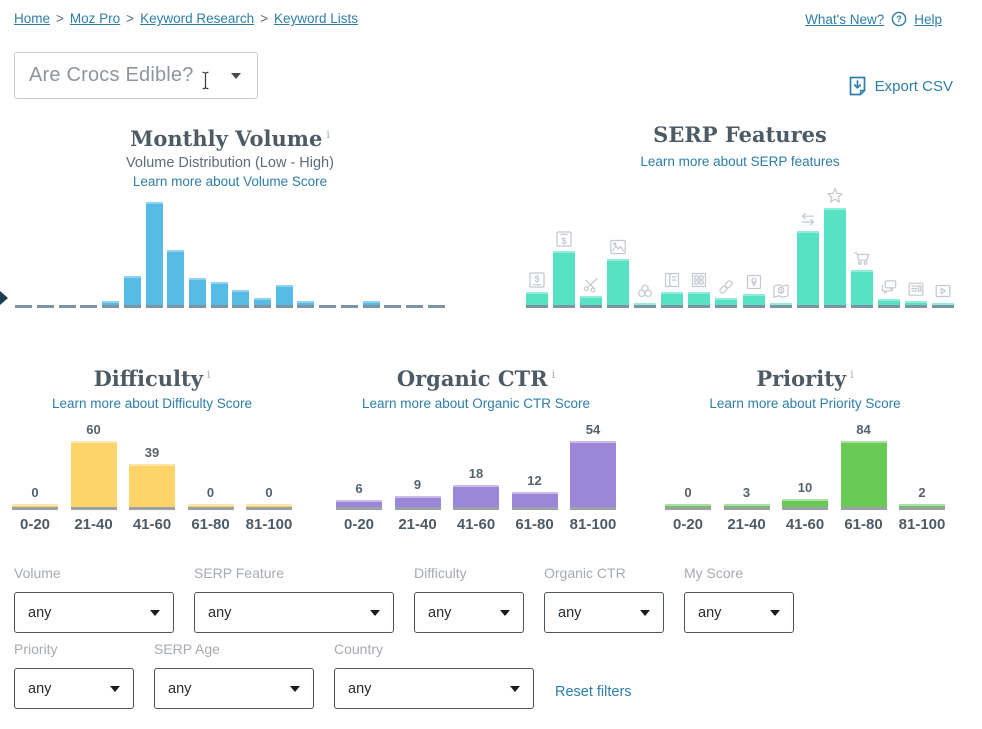 The height and width of the screenshot is (729, 982). I want to click on bucket-slot: 39 41-60, so click(152, 478).